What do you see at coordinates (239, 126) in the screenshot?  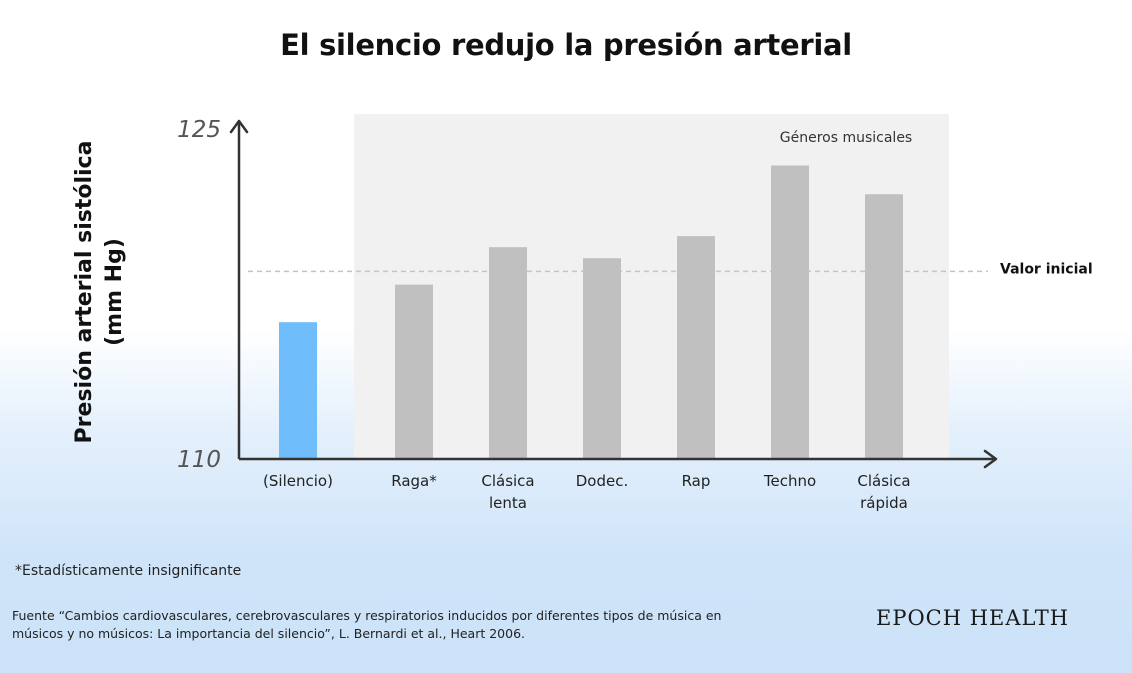 I see `y-axis-arrow-icon` at bounding box center [239, 126].